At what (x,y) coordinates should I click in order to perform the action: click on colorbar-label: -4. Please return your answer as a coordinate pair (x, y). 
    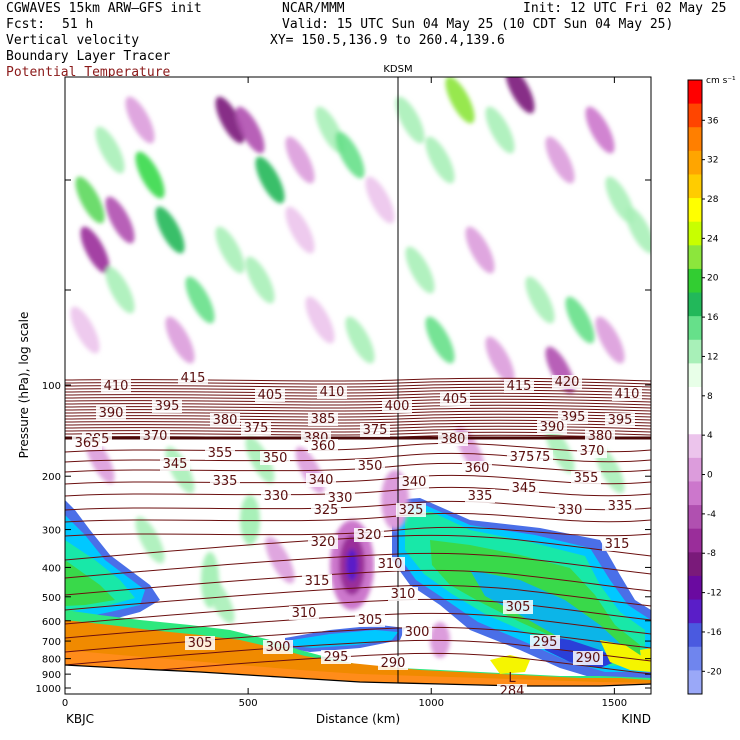
    Looking at the image, I should click on (711, 515).